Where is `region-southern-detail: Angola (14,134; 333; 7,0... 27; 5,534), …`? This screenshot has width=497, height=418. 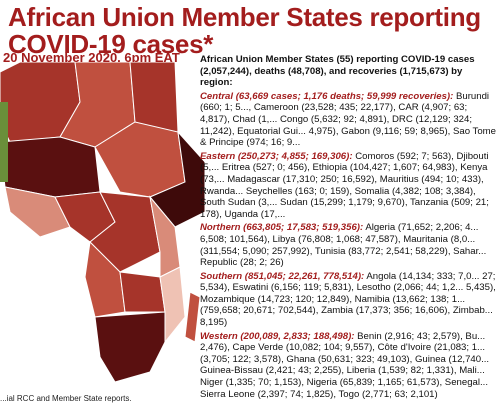 region-southern-detail: Angola (14,134; 333; 7,0... 27; 5,534), … is located at coordinates (348, 299).